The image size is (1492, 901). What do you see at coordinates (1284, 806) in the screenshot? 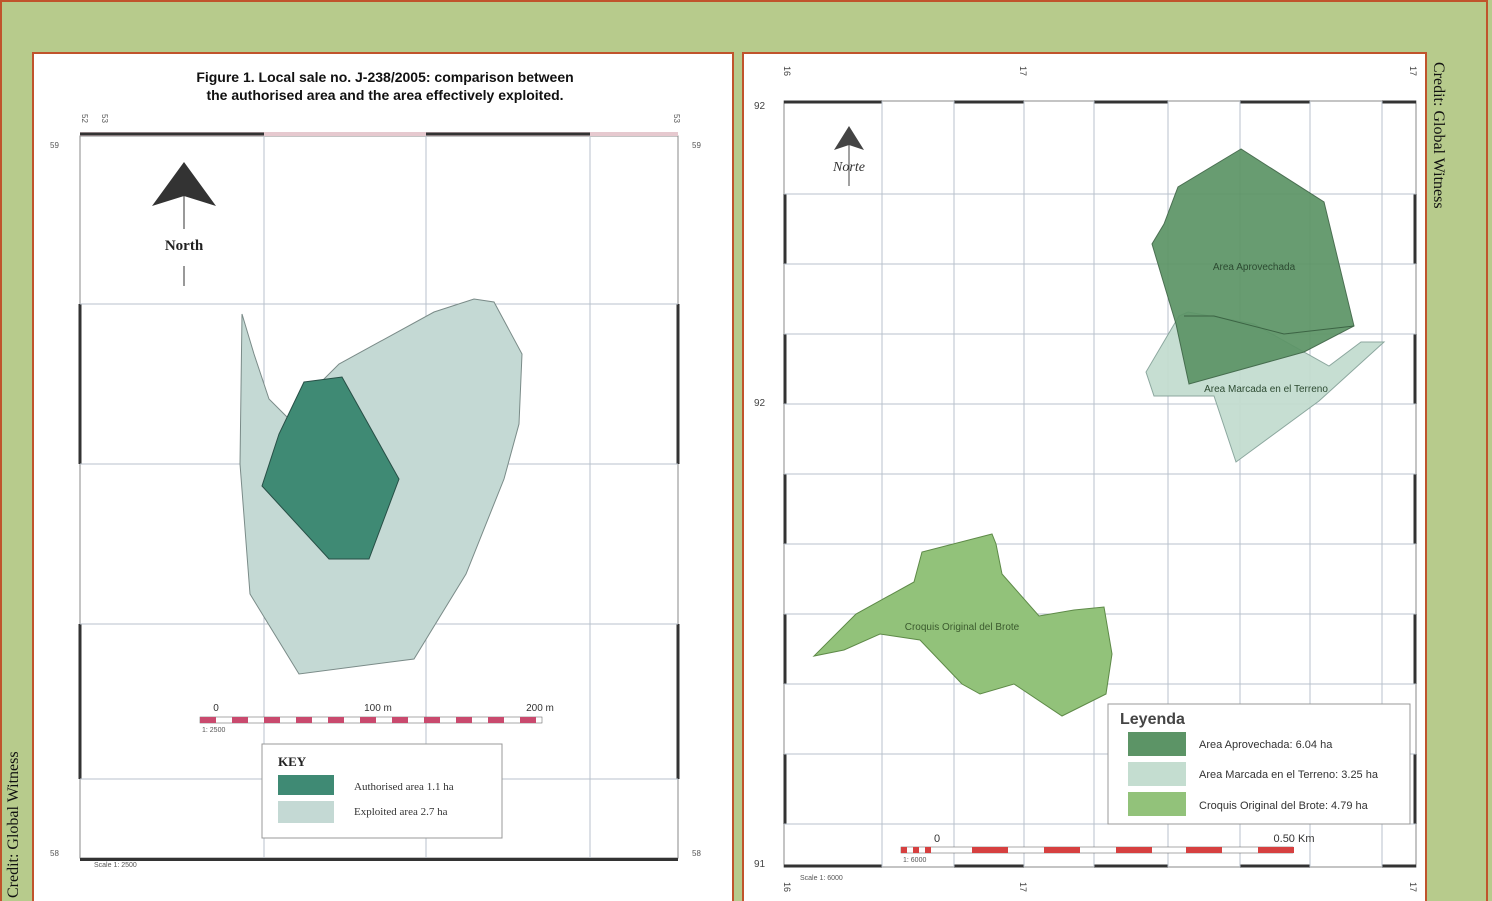
I see `legend-label-croquis: Croquis Original del Brote: 4.79 ha` at bounding box center [1284, 806].